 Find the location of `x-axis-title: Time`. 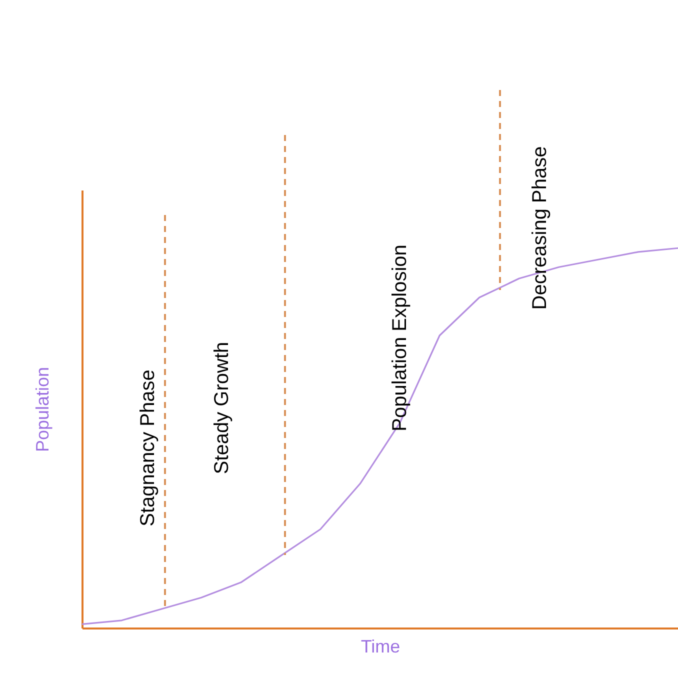

x-axis-title: Time is located at coordinates (380, 646).